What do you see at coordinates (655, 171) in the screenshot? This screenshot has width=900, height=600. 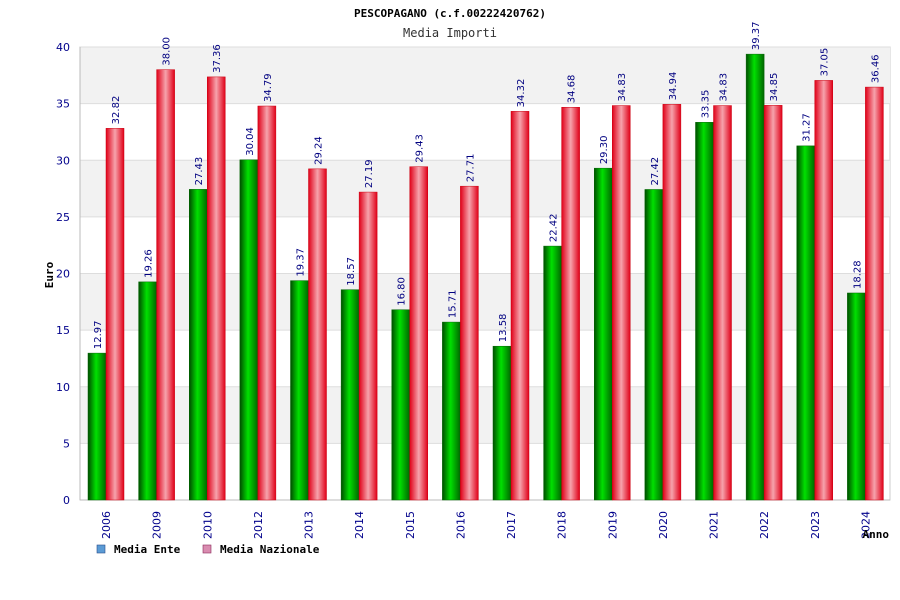 I see `data-label-media-ente: 27.42` at bounding box center [655, 171].